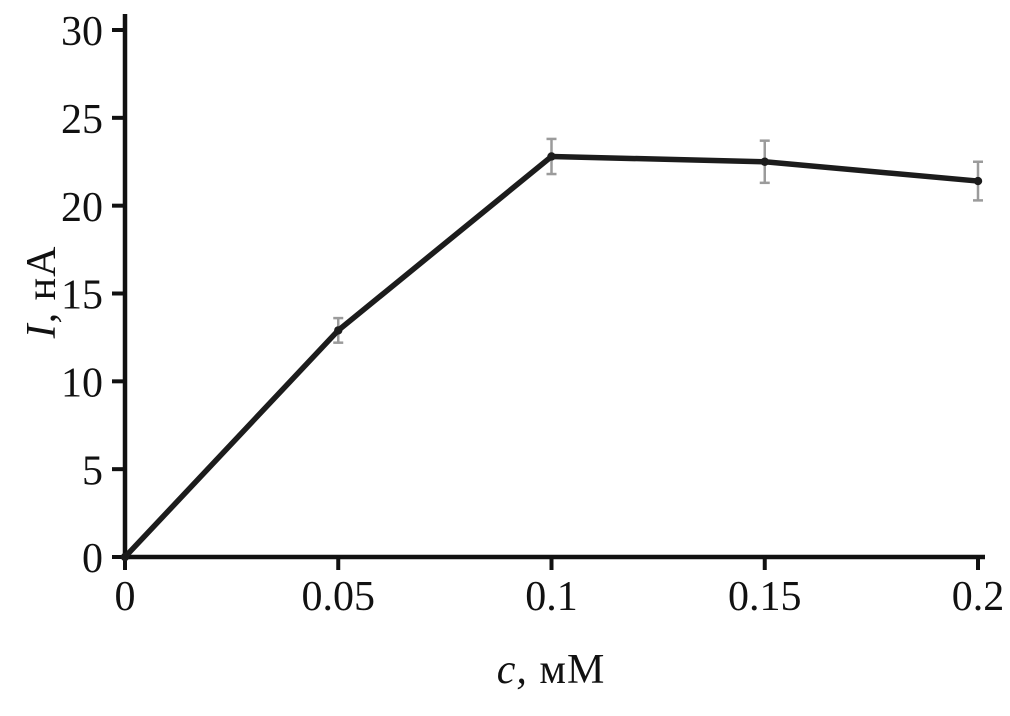 This screenshot has width=1010, height=716. Describe the element at coordinates (82, 32) in the screenshot. I see `y-tick-label: 30` at that location.